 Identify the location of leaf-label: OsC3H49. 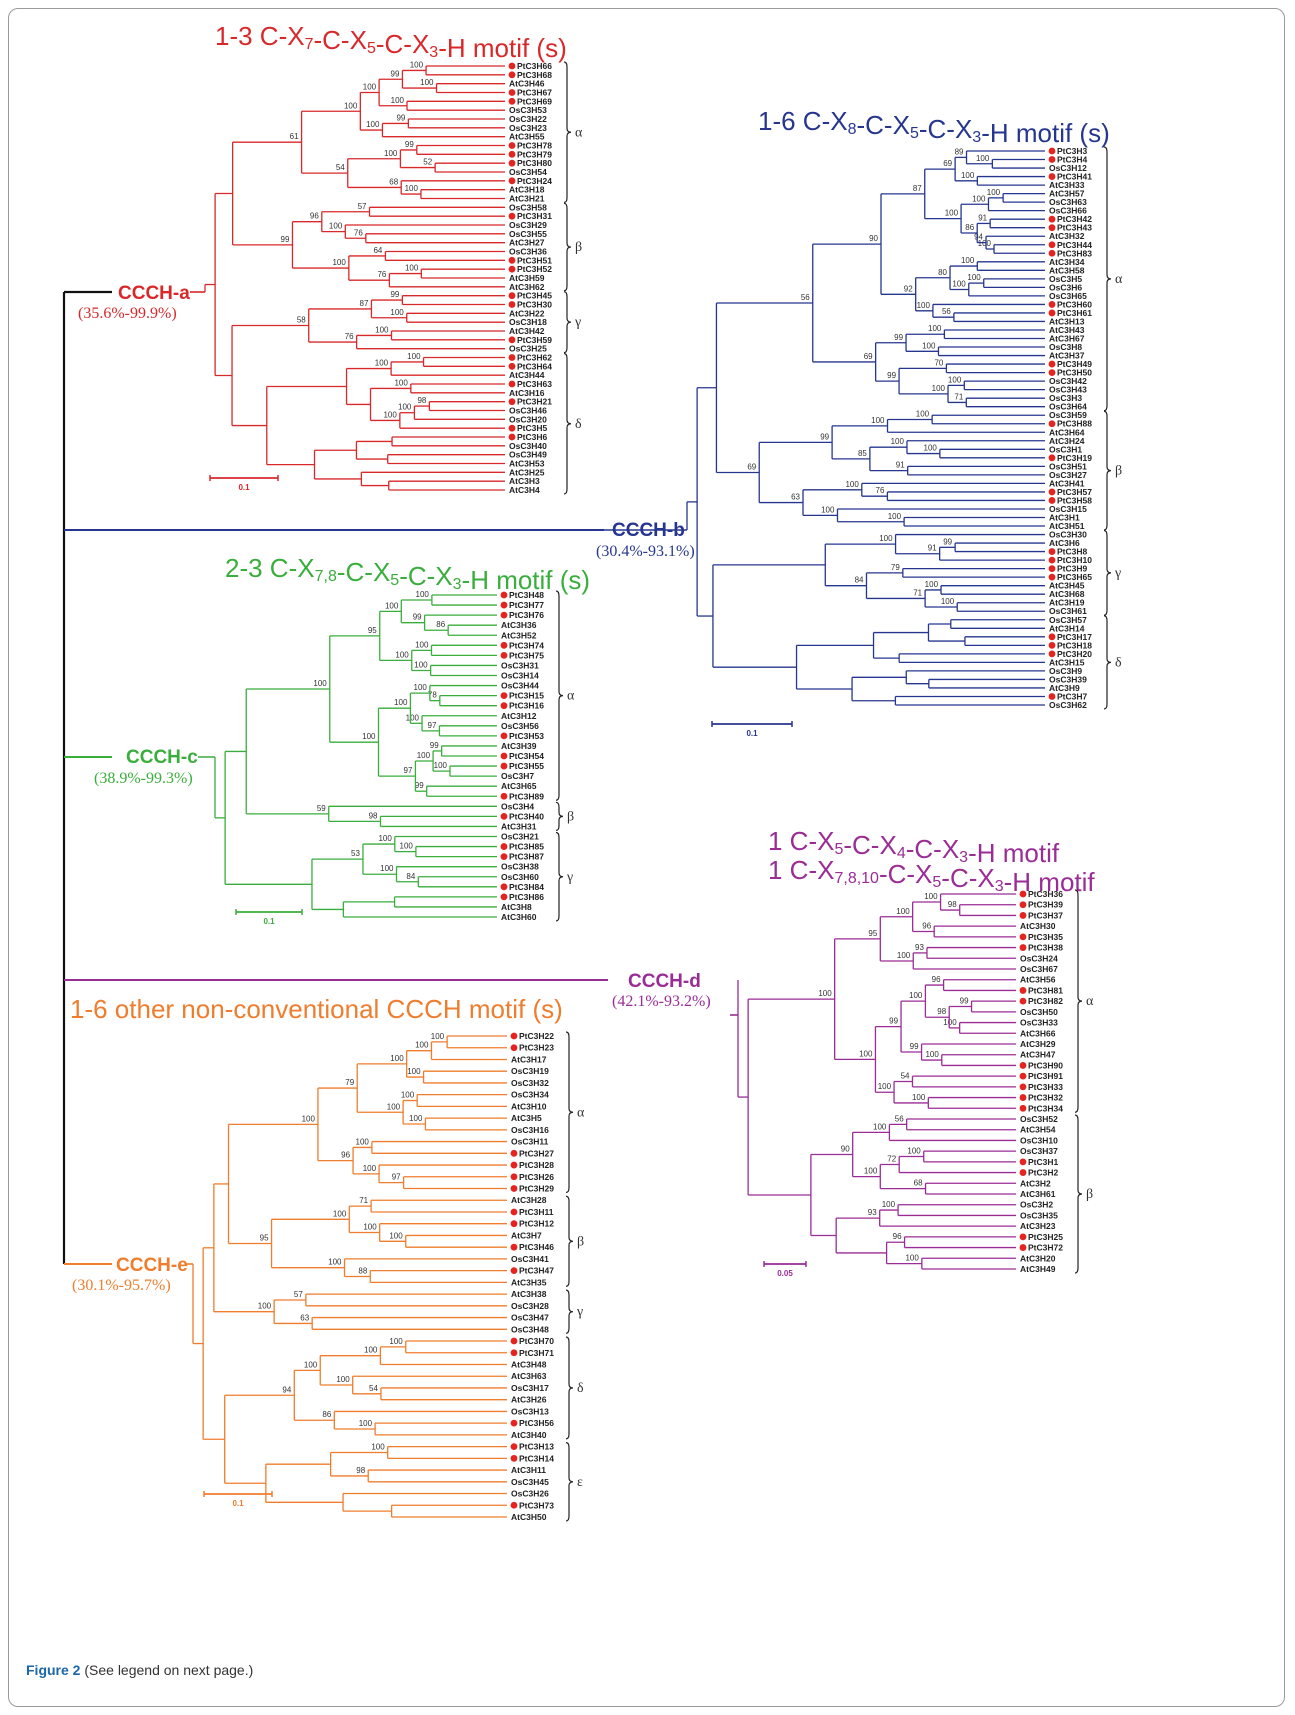
(528, 455).